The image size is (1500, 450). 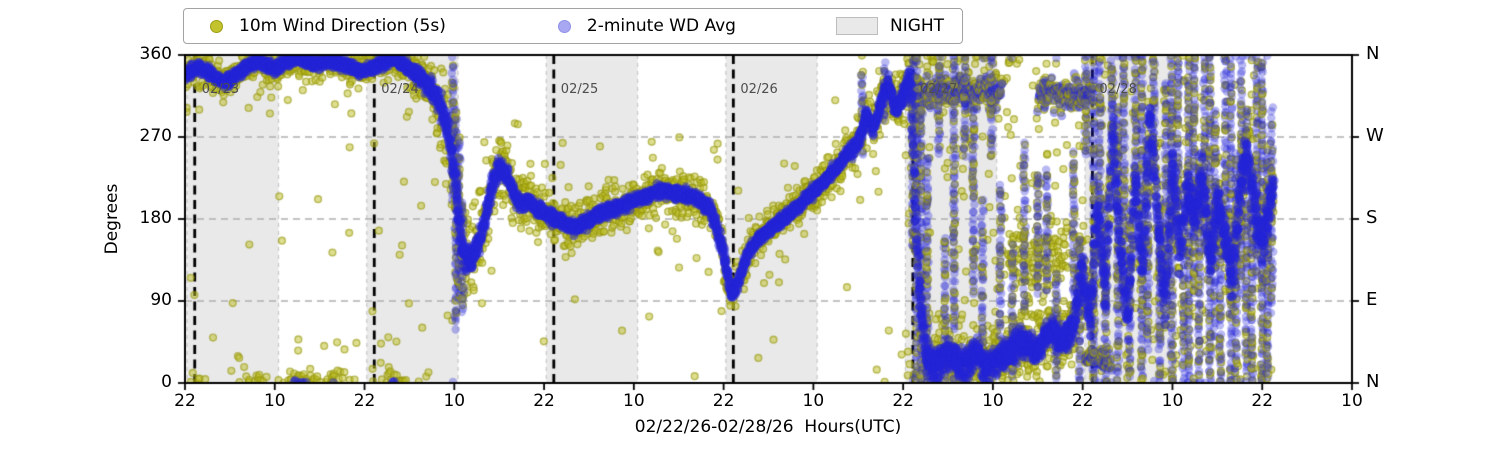 I want to click on y-tick-label-360: 360, so click(x=155, y=54).